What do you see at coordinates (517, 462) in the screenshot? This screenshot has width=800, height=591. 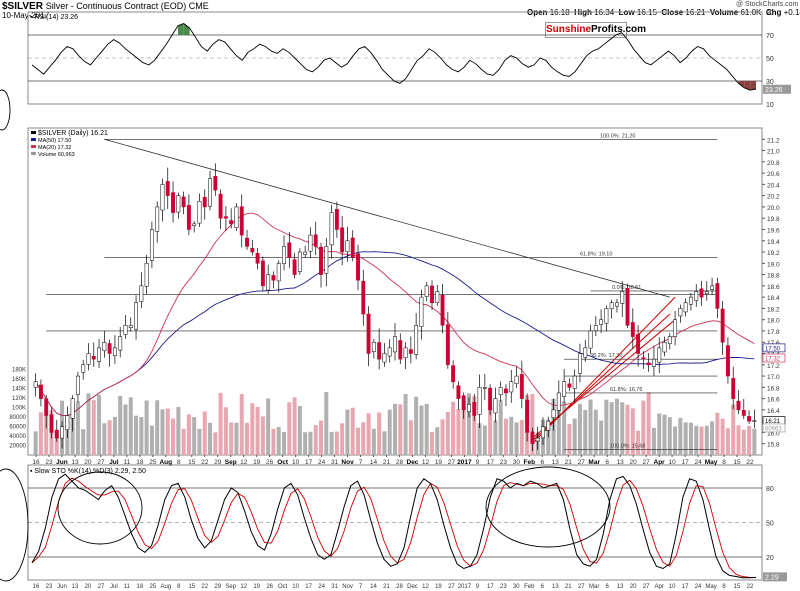 I see `x-label-price: 30` at bounding box center [517, 462].